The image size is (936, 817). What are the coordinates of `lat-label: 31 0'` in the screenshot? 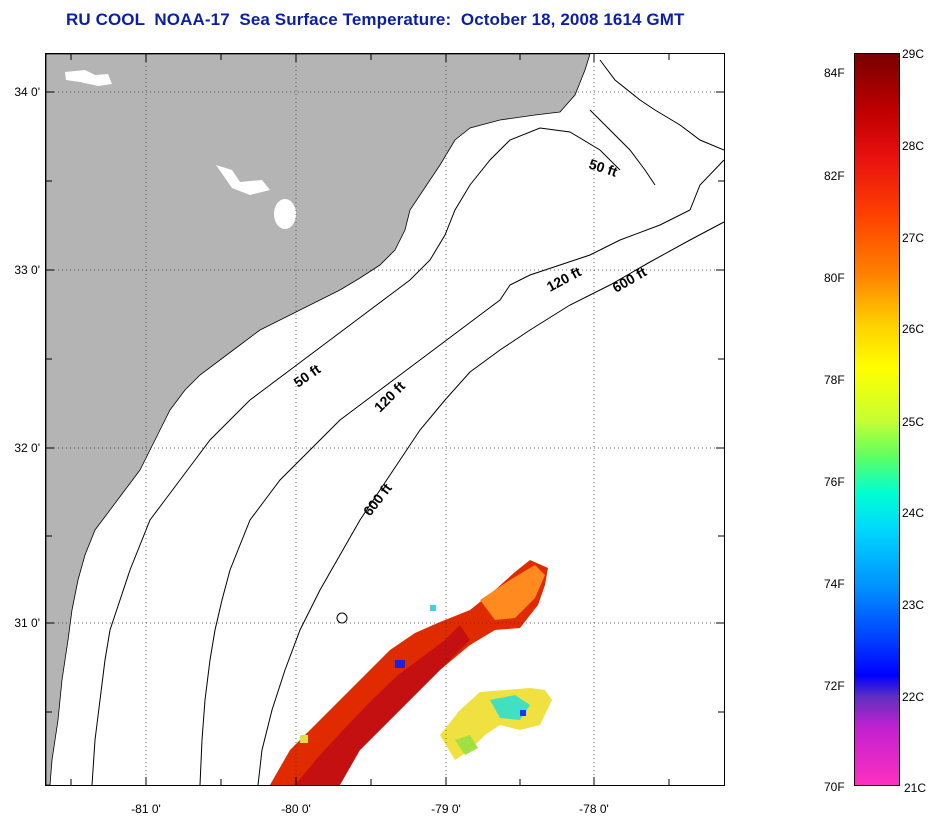 It's located at (27, 623).